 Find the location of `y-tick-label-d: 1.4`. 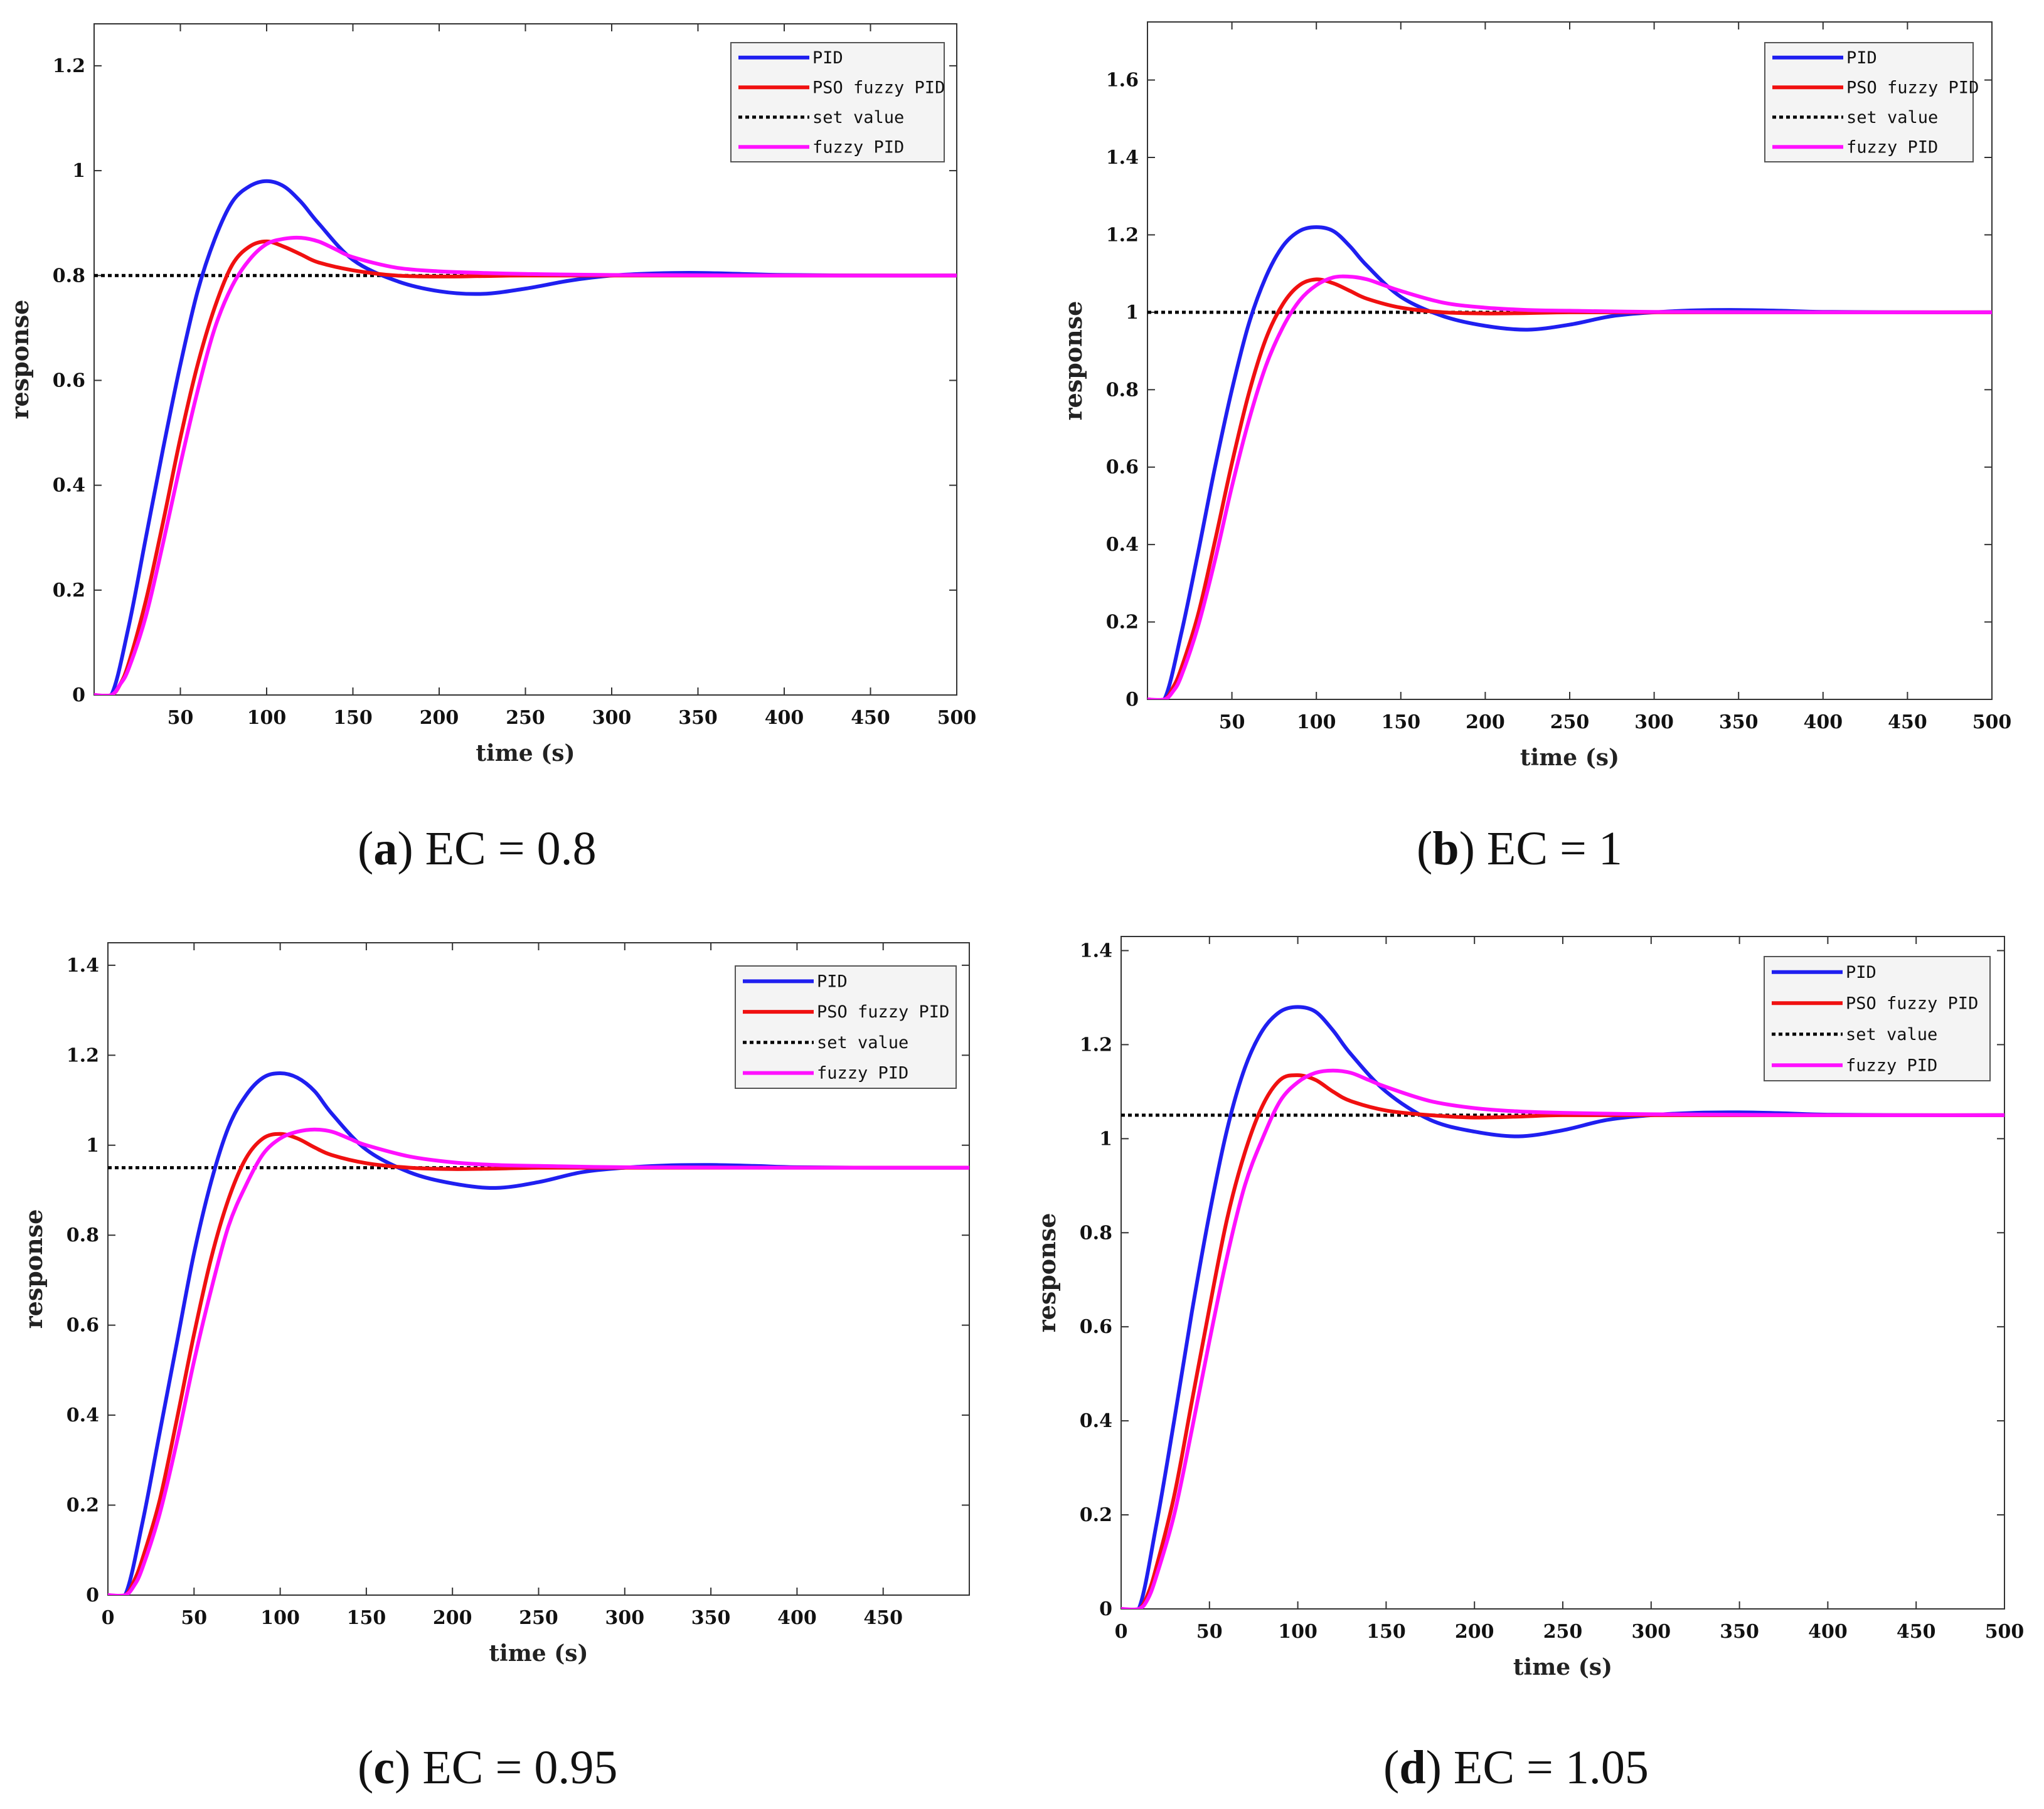

y-tick-label-d: 1.4 is located at coordinates (1096, 951).